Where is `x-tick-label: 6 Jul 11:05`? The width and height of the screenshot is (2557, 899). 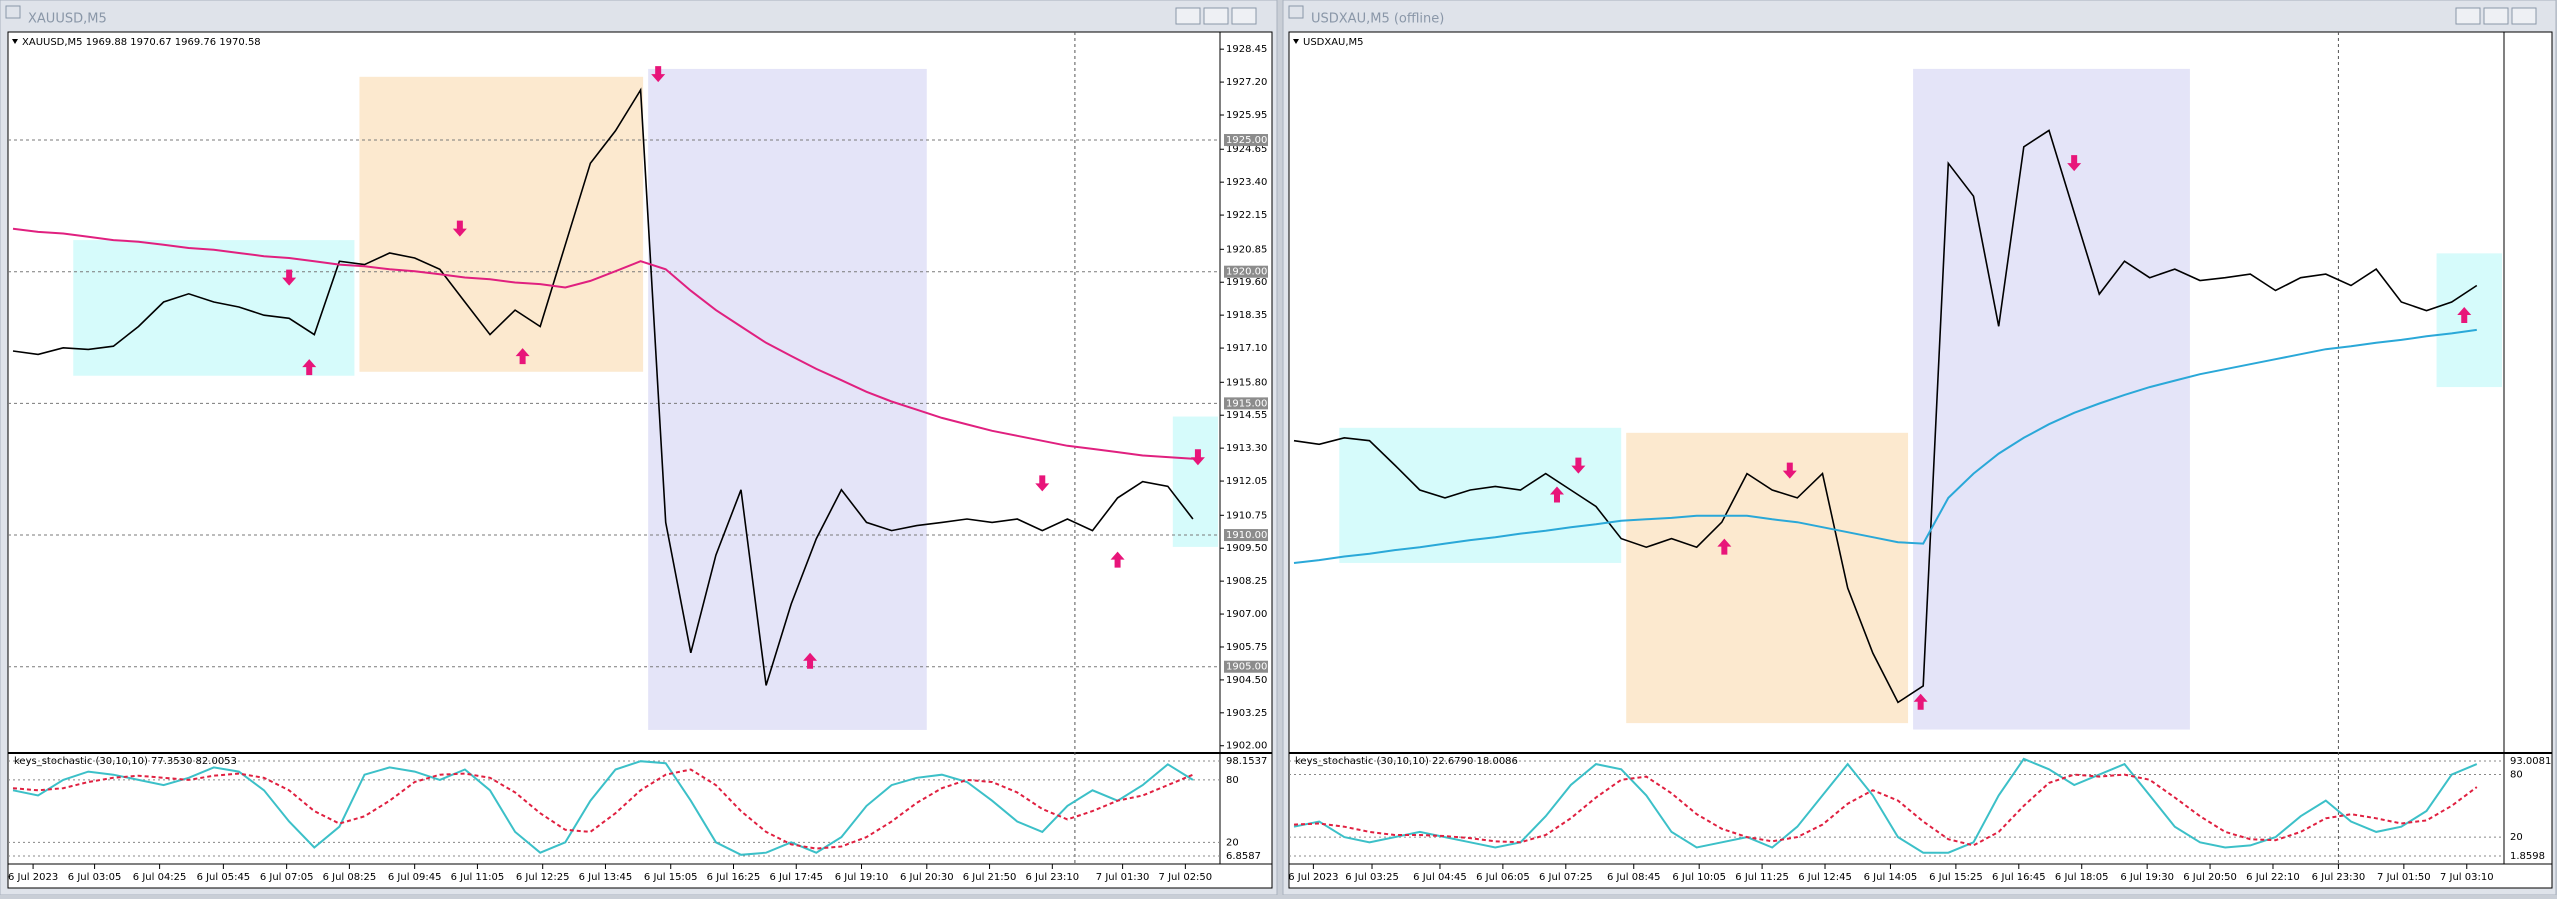
x-tick-label: 6 Jul 11:05 is located at coordinates (478, 877).